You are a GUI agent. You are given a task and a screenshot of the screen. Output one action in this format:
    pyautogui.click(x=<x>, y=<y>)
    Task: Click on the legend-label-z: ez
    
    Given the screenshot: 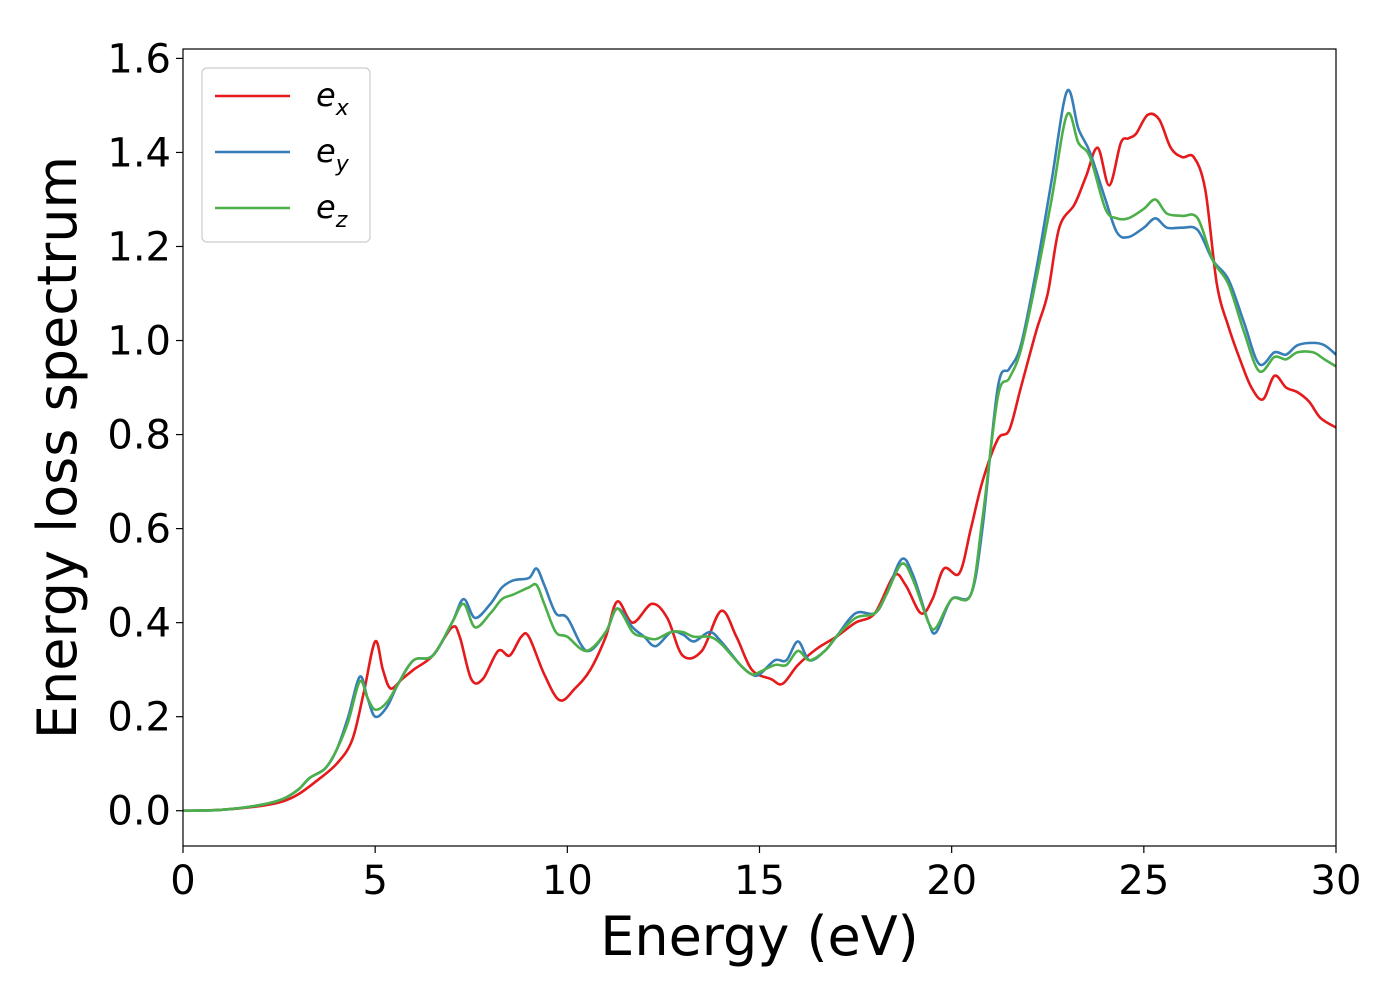 What is the action you would take?
    pyautogui.click(x=332, y=210)
    